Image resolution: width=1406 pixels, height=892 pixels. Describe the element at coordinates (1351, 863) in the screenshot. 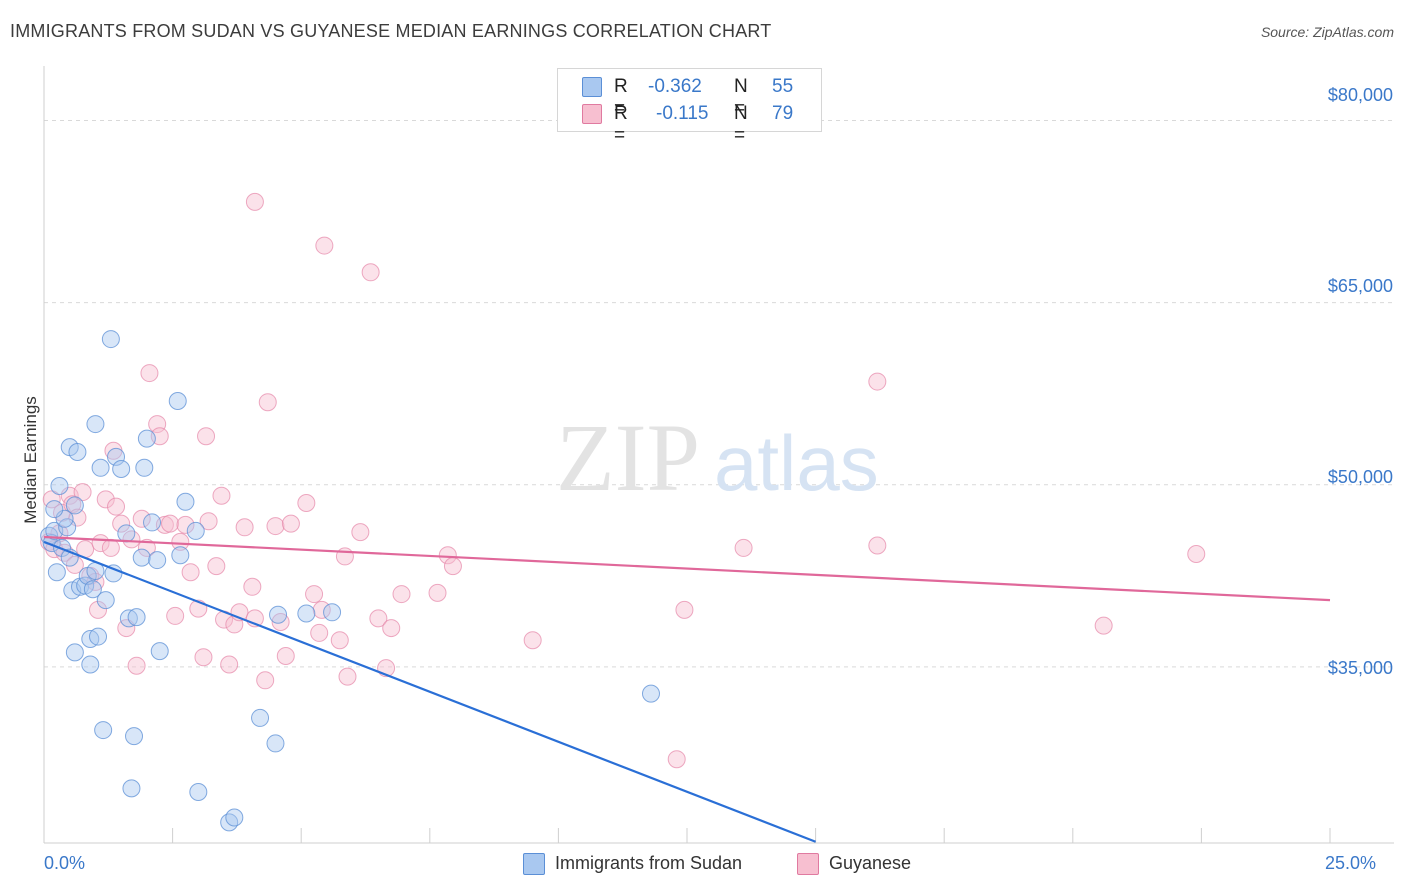

I see `x-tick-label: 25.0%` at that location.